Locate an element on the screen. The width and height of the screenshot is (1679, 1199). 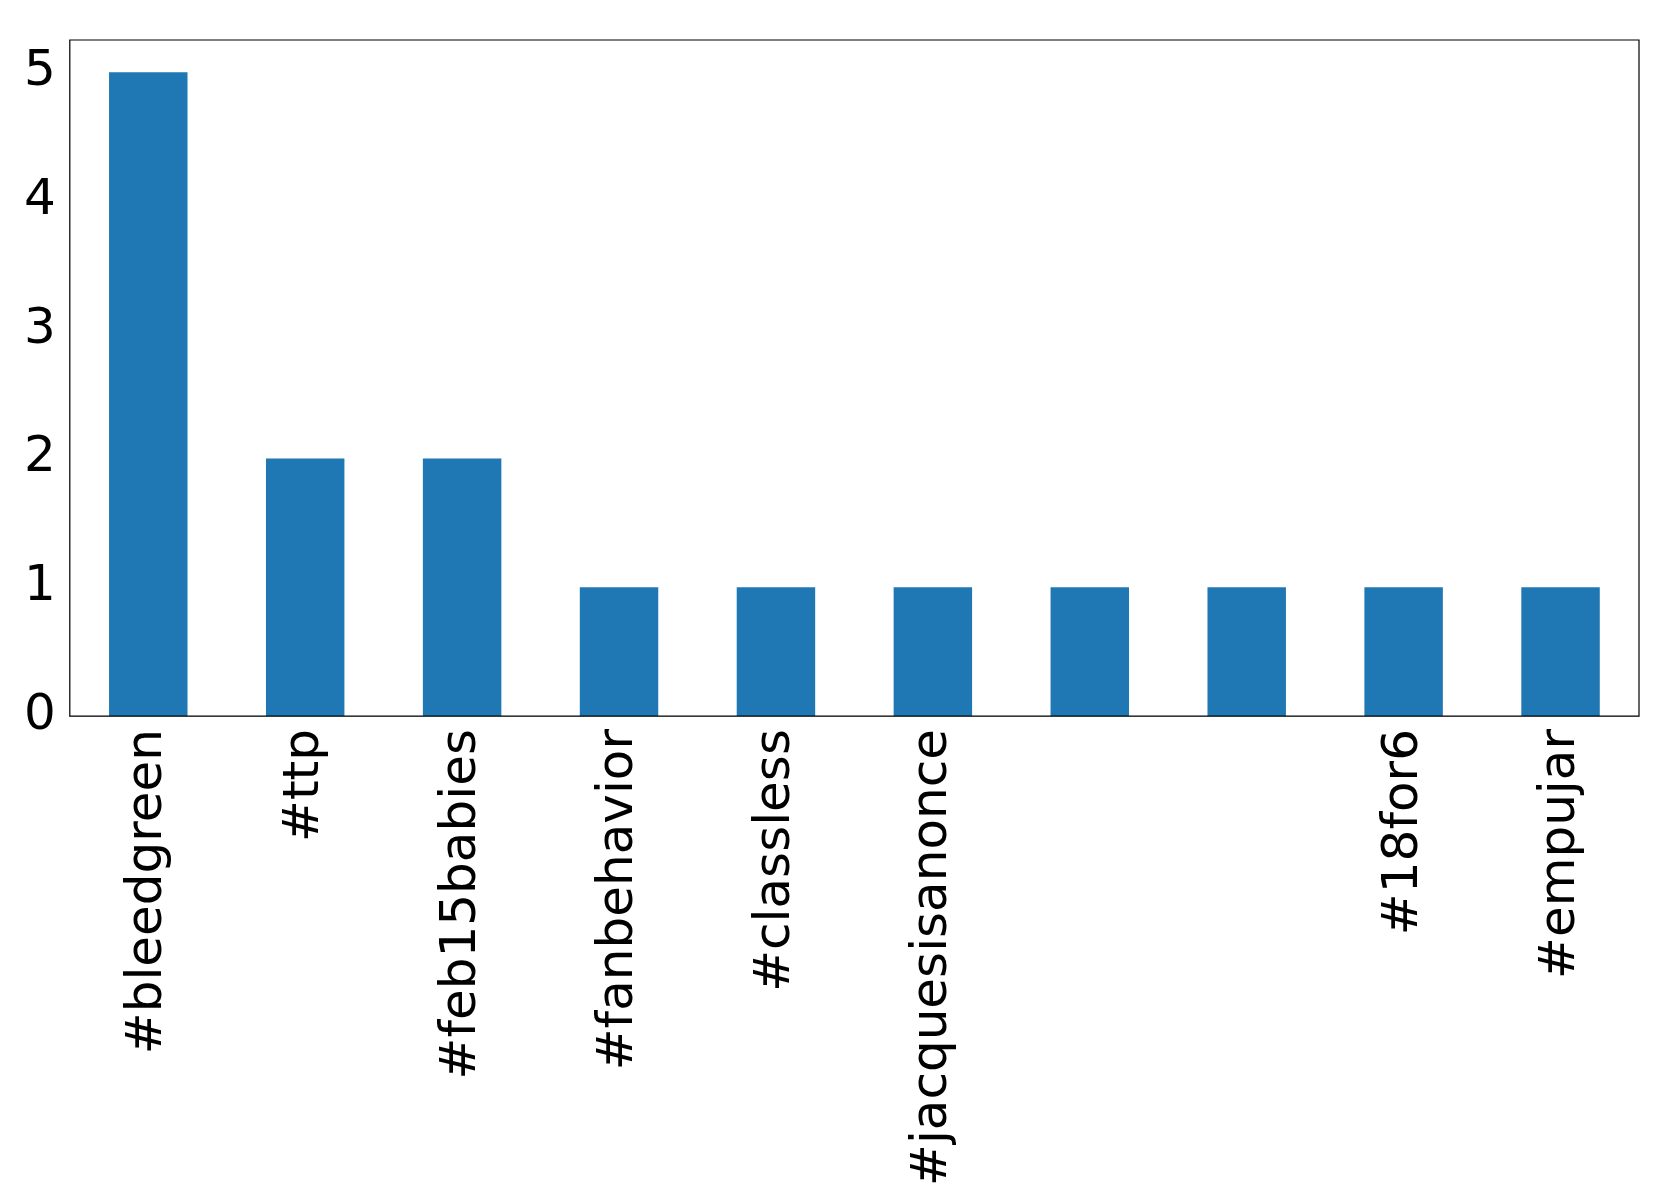
x-tick-label: #empujar is located at coordinates (1556, 853).